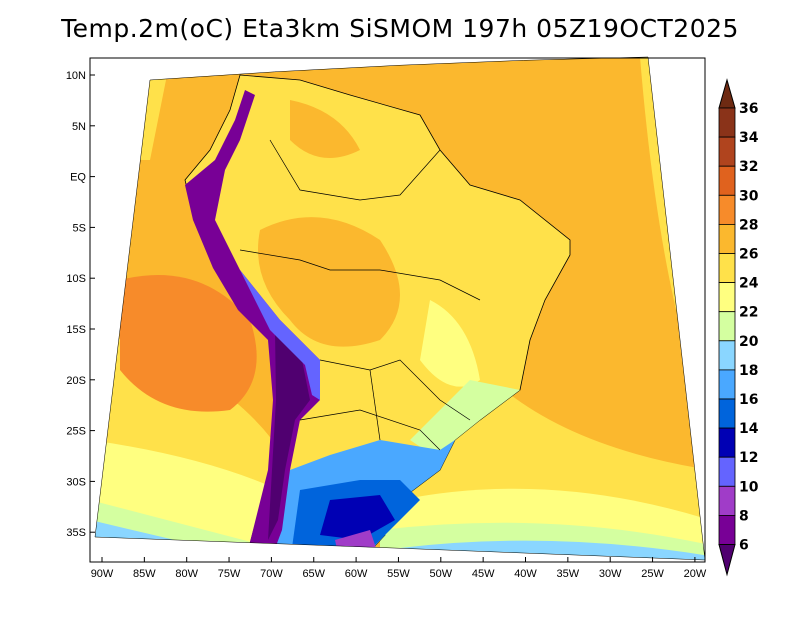 The width and height of the screenshot is (800, 618). I want to click on lat-label: 5S, so click(79, 228).